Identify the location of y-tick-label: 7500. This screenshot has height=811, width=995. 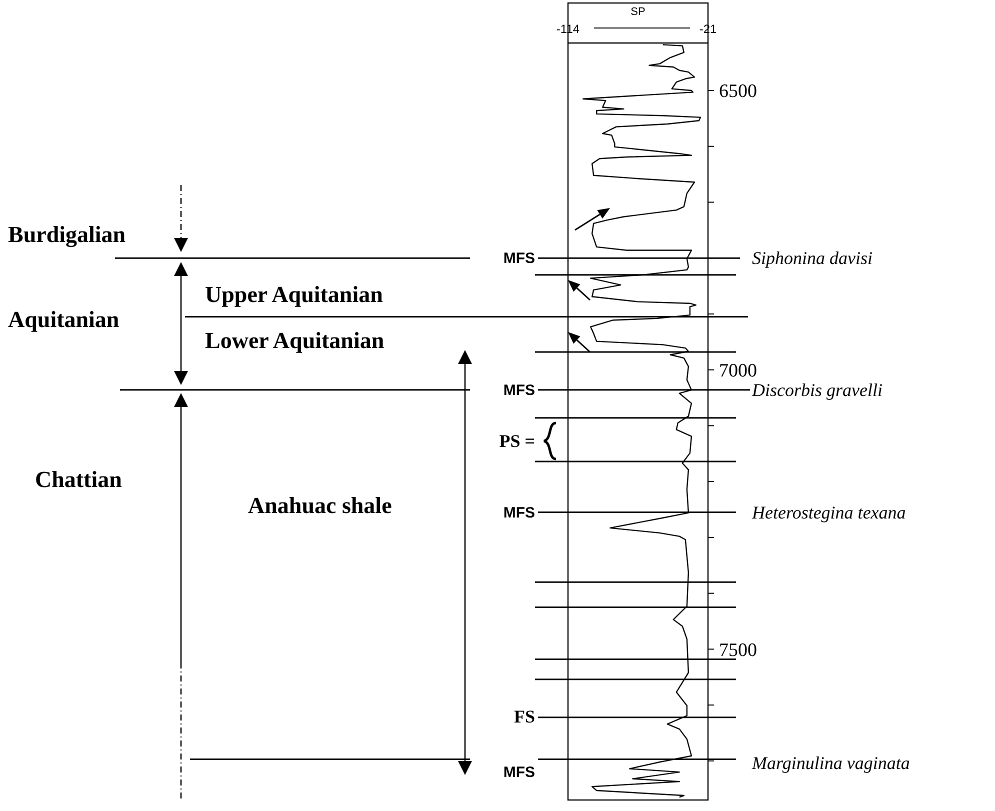
(738, 650).